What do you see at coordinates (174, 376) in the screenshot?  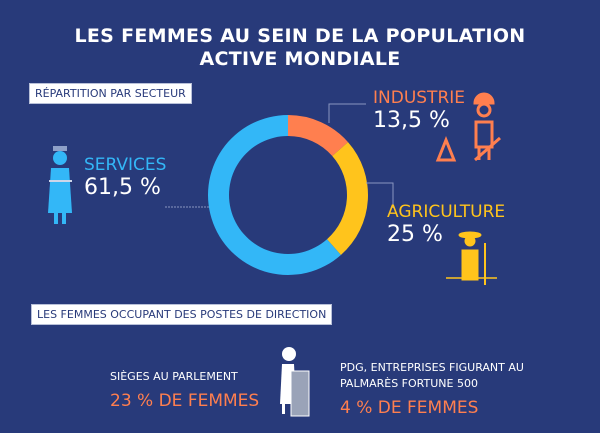 I see `parliament-label: SIÈGES AU PARLEMENT` at bounding box center [174, 376].